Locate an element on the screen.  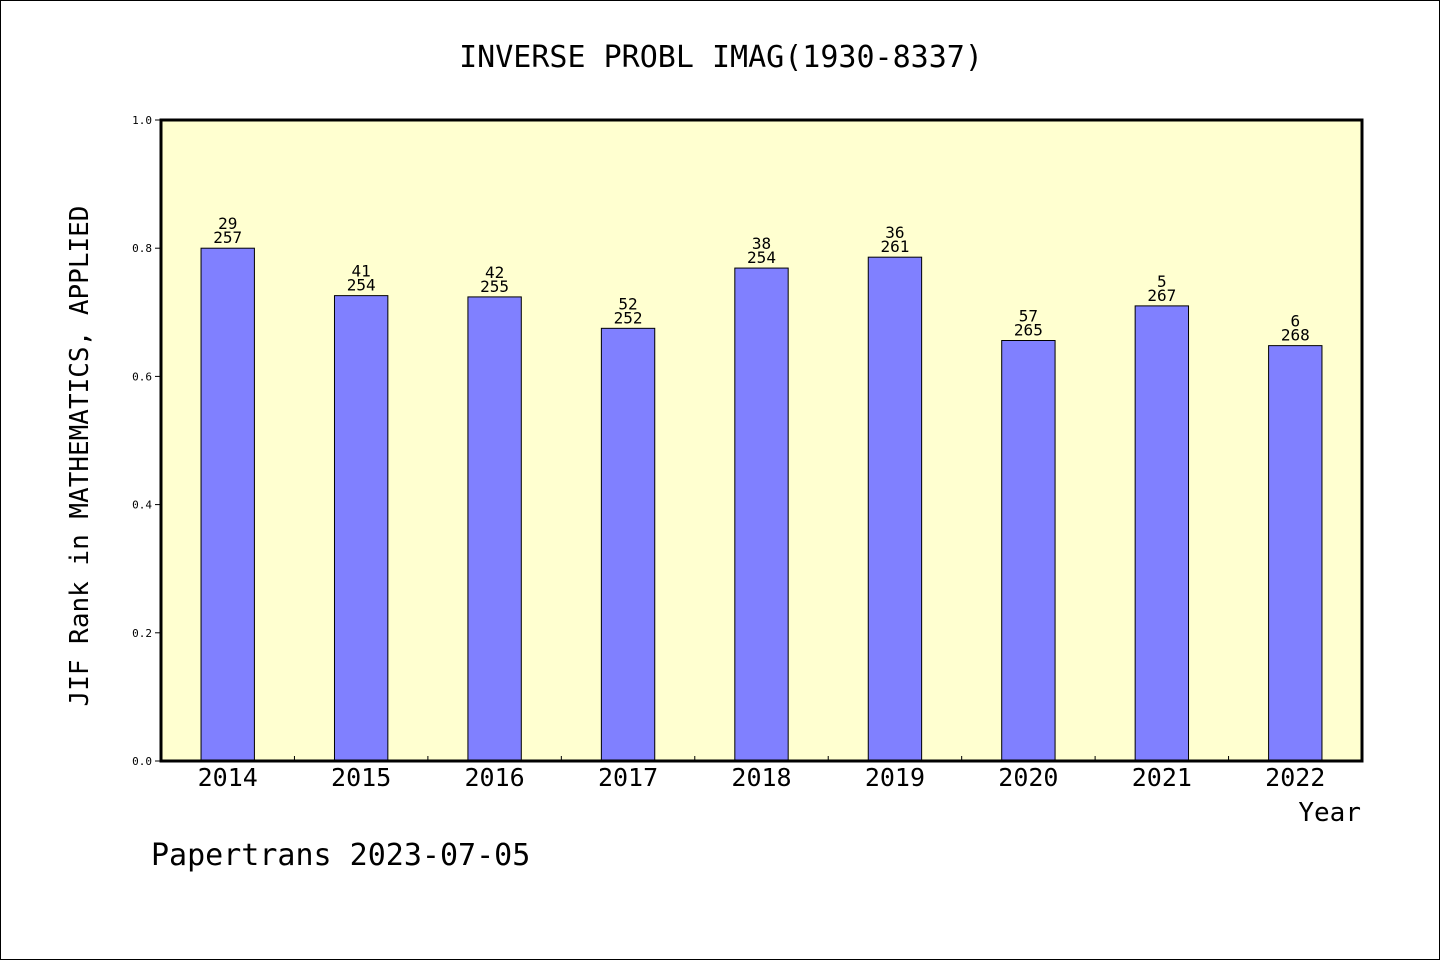
bar-2016 is located at coordinates (494, 529).